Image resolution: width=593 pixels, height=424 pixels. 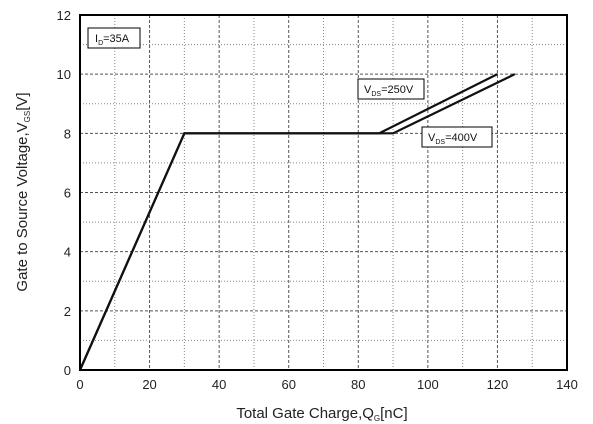 I want to click on x-tick-label: 0, so click(x=79, y=384).